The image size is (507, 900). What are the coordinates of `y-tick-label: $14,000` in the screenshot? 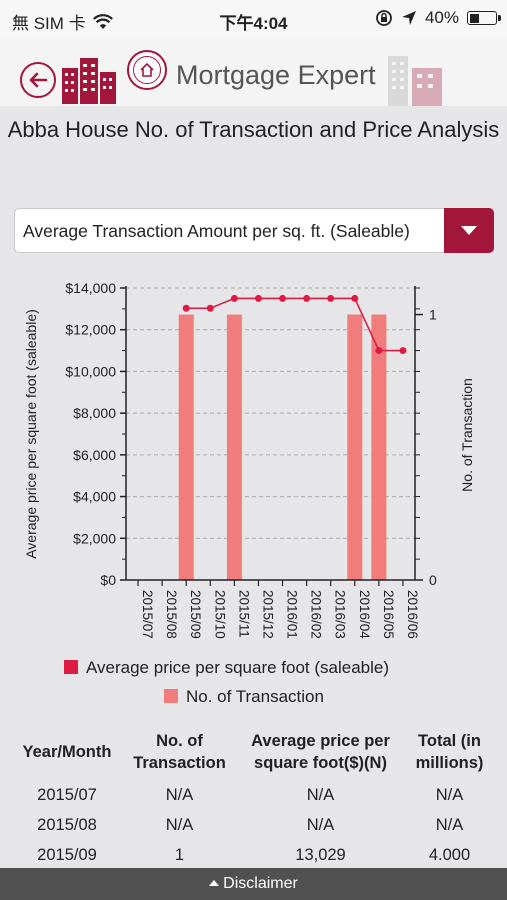 It's located at (90, 288).